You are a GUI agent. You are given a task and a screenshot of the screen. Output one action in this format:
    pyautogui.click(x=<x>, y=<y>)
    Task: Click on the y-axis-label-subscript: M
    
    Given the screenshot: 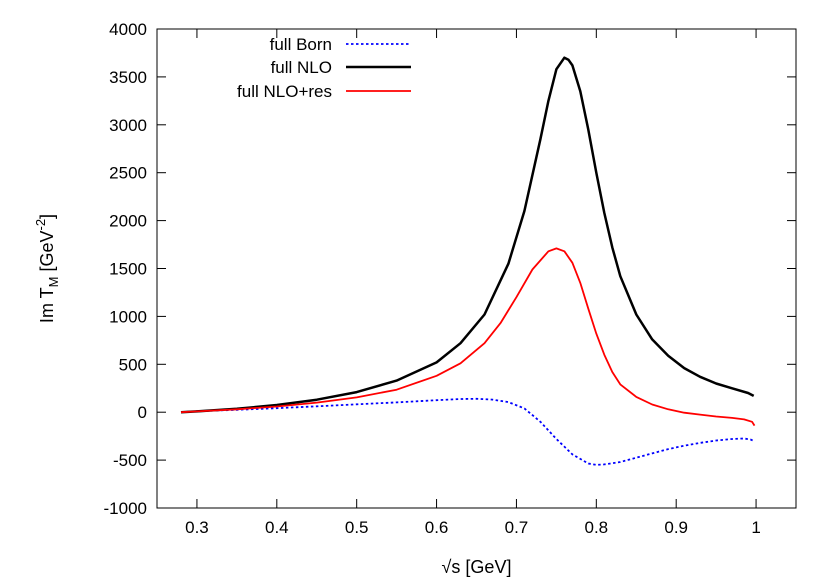 What is the action you would take?
    pyautogui.click(x=53, y=282)
    